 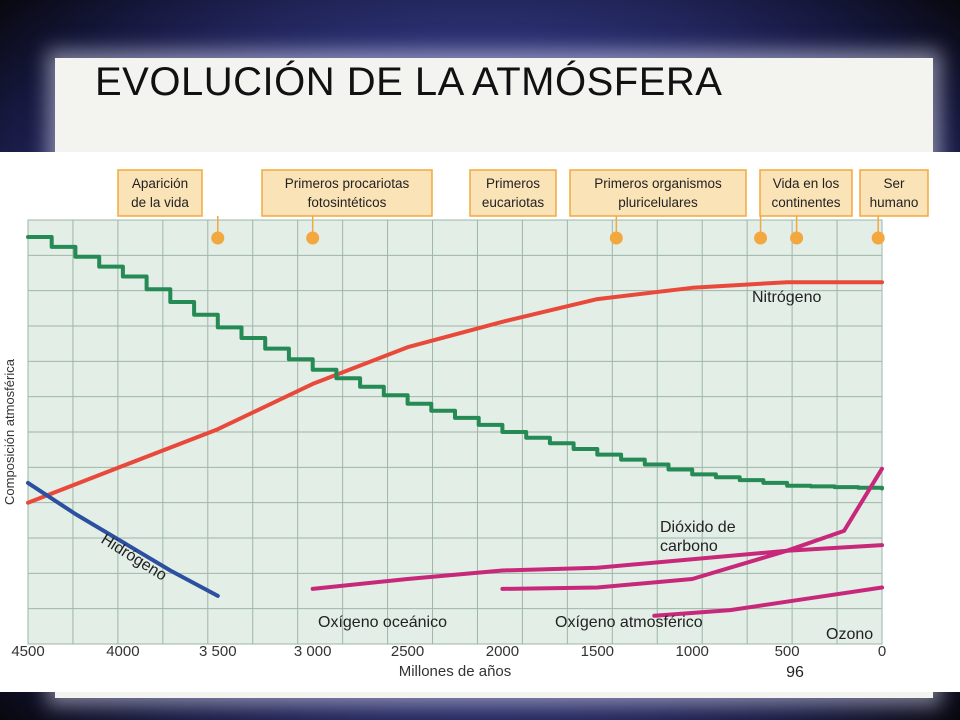 I want to click on x-tick-label: 2000, so click(x=502, y=651).